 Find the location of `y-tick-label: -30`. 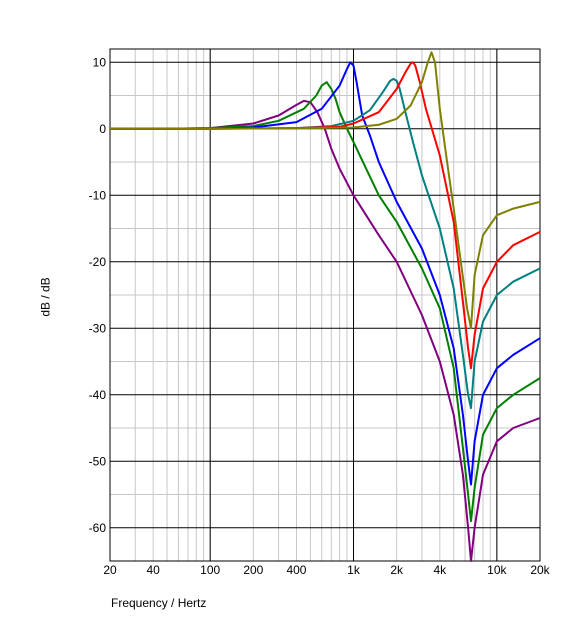

y-tick-label: -30 is located at coordinates (98, 328).